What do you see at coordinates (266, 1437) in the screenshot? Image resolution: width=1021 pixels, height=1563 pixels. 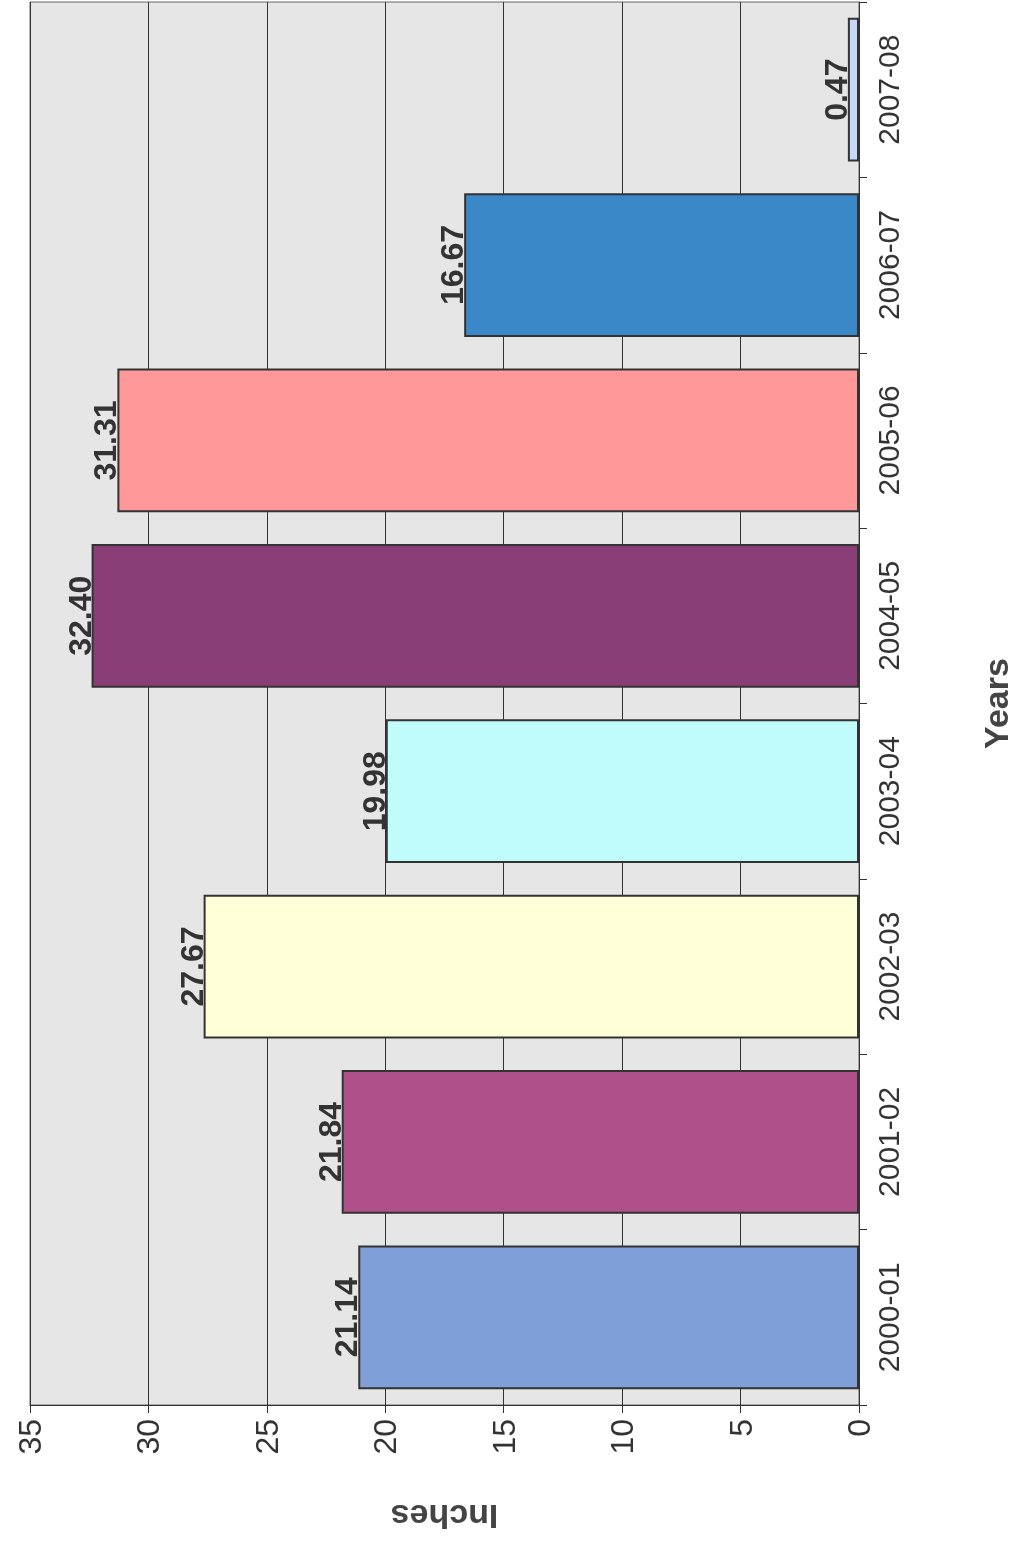 I see `x-tick-label: 25` at bounding box center [266, 1437].